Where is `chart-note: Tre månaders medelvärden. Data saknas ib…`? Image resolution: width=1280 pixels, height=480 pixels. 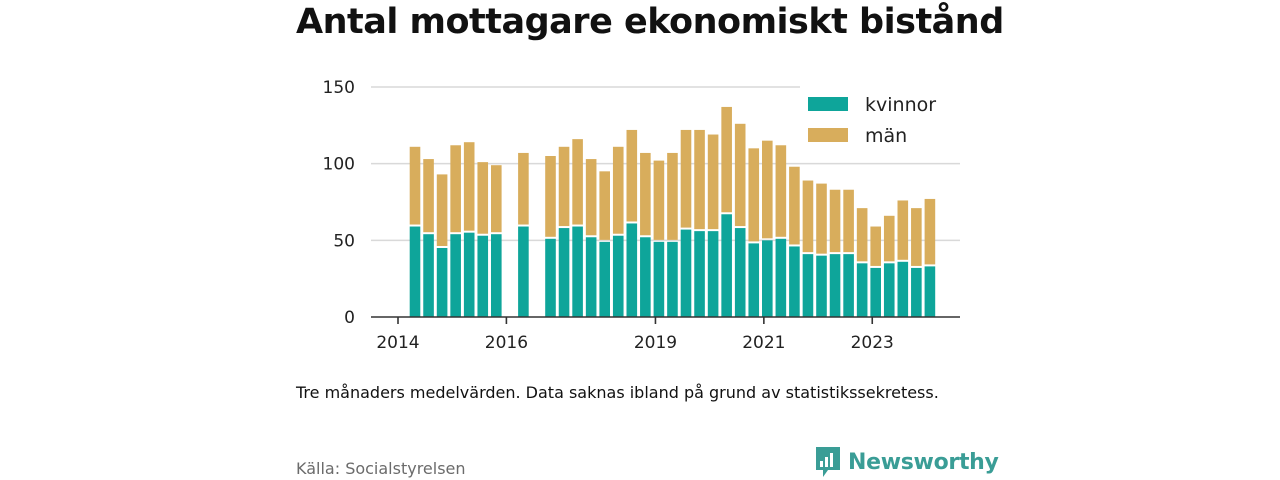 chart-note: Tre månaders medelvärden. Data saknas ib… is located at coordinates (617, 392).